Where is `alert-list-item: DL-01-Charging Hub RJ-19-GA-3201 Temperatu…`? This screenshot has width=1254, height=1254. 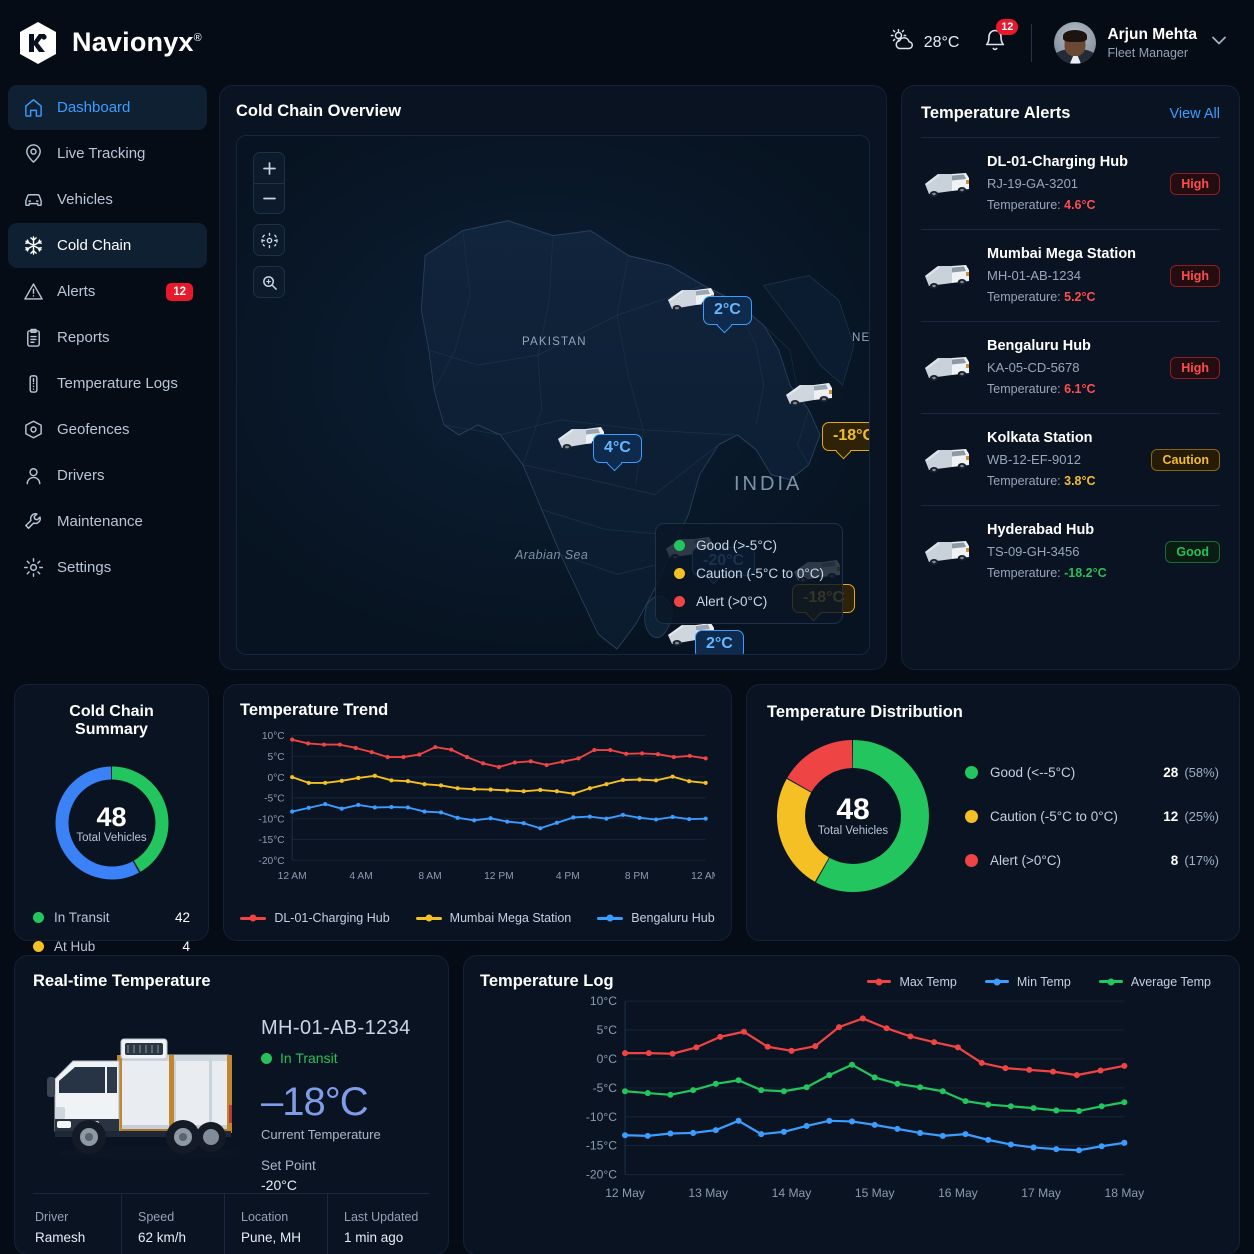
alert-list-item: DL-01-Charging Hub RJ-19-GA-3201 Temperatu… is located at coordinates (1070, 183).